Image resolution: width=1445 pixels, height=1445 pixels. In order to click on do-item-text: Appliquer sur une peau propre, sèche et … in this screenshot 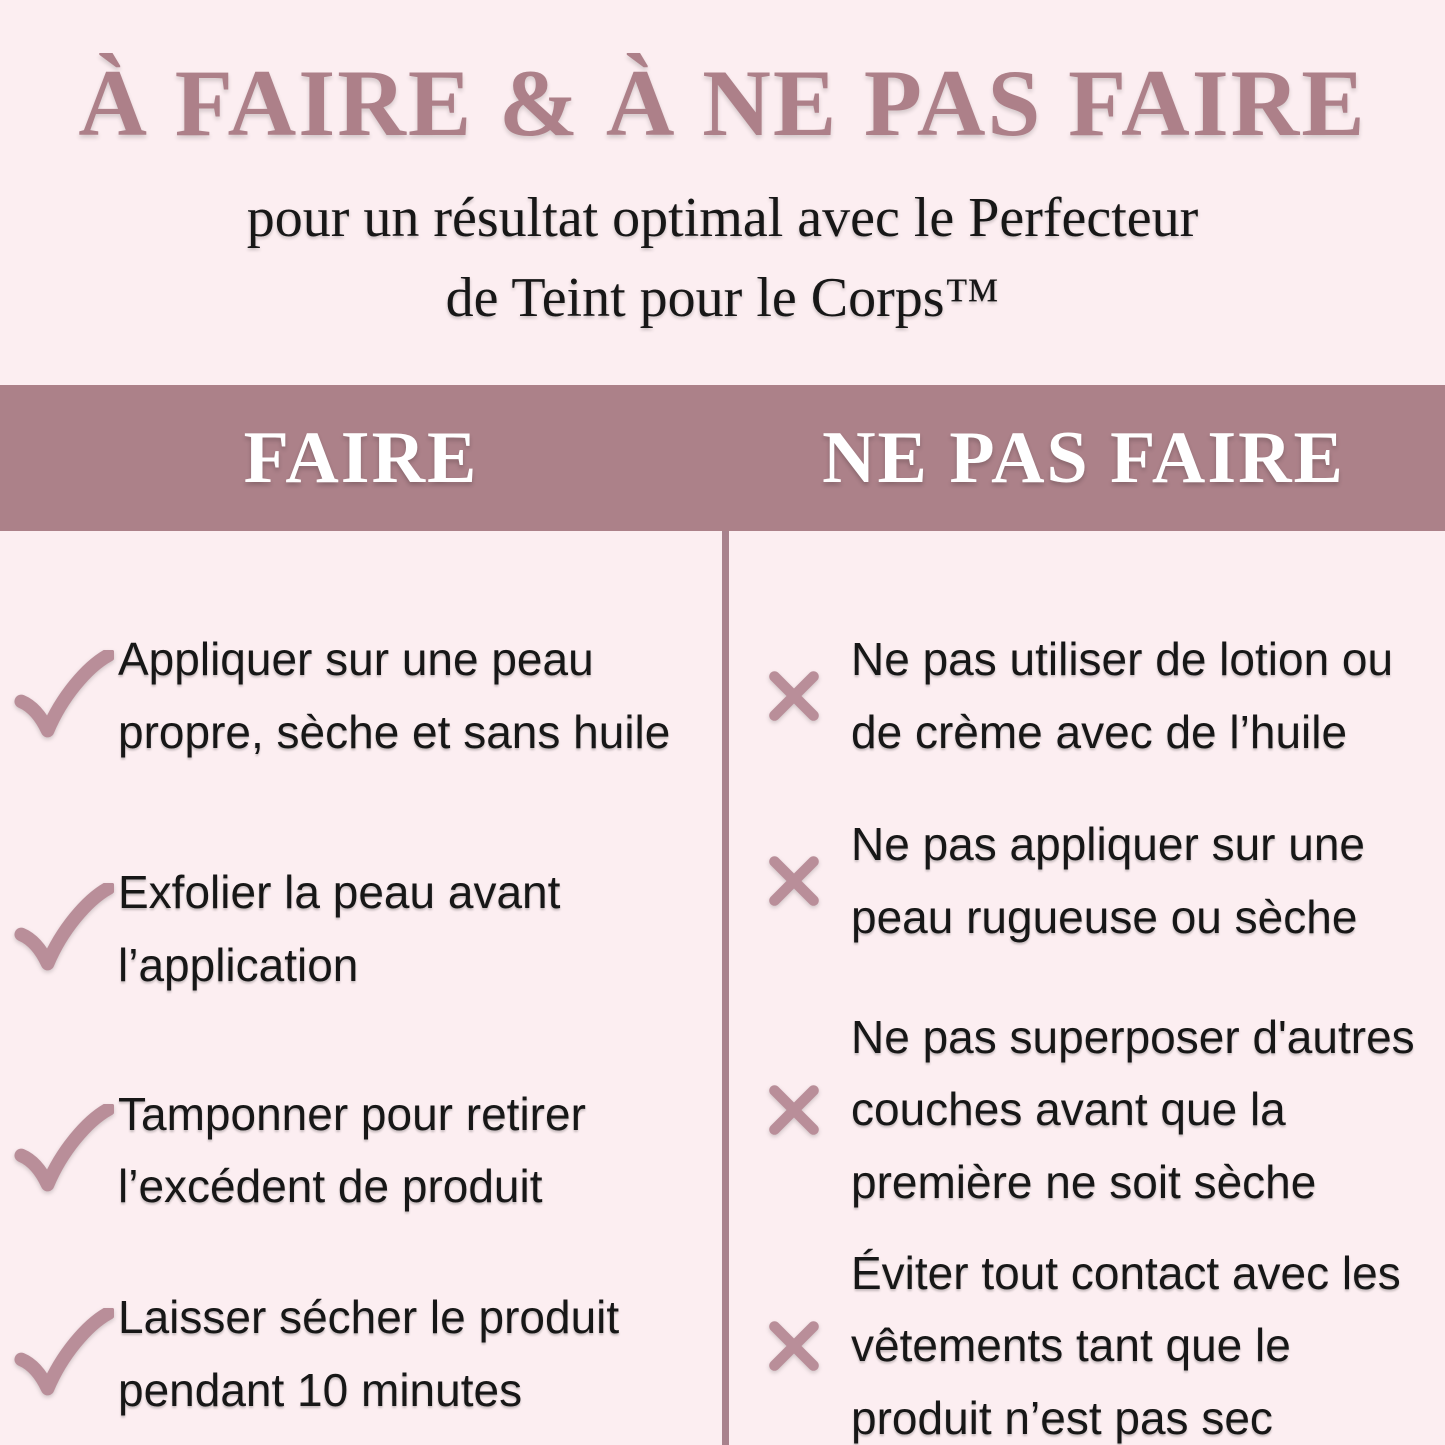, I will do `click(394, 695)`.